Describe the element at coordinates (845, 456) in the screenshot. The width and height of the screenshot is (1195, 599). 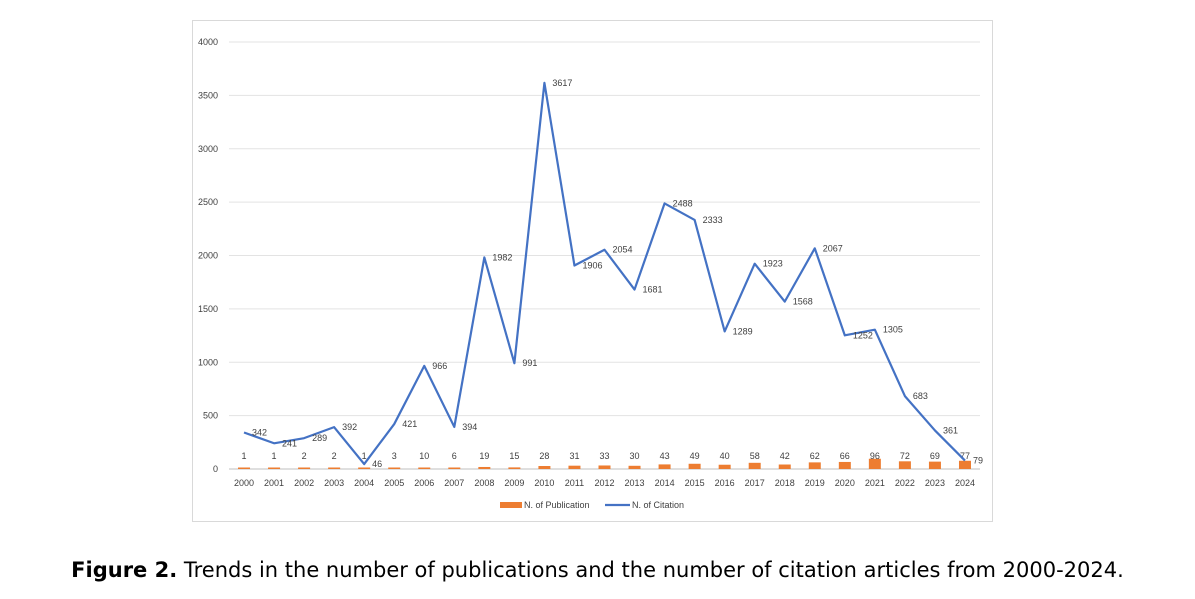
I see `publication-data-label: 66` at that location.